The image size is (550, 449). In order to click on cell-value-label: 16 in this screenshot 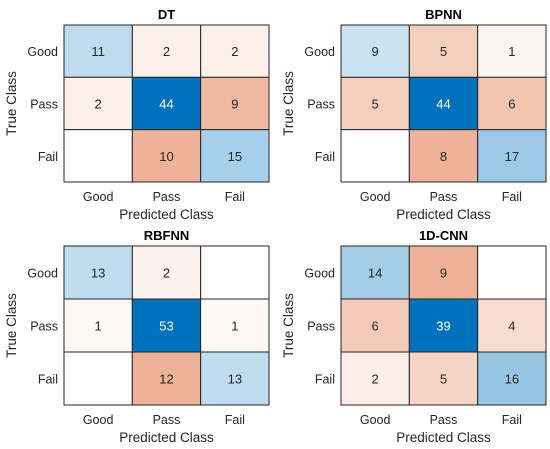, I will do `click(512, 379)`.